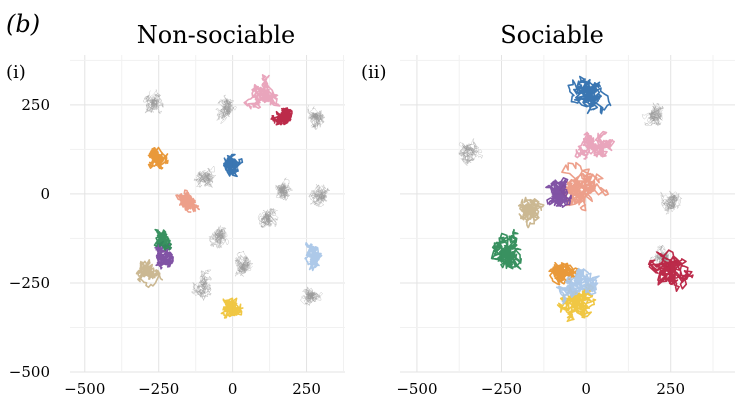 Image resolution: width=740 pixels, height=404 pixels. What do you see at coordinates (16, 72) in the screenshot?
I see `panel-sublabel: (i)` at bounding box center [16, 72].